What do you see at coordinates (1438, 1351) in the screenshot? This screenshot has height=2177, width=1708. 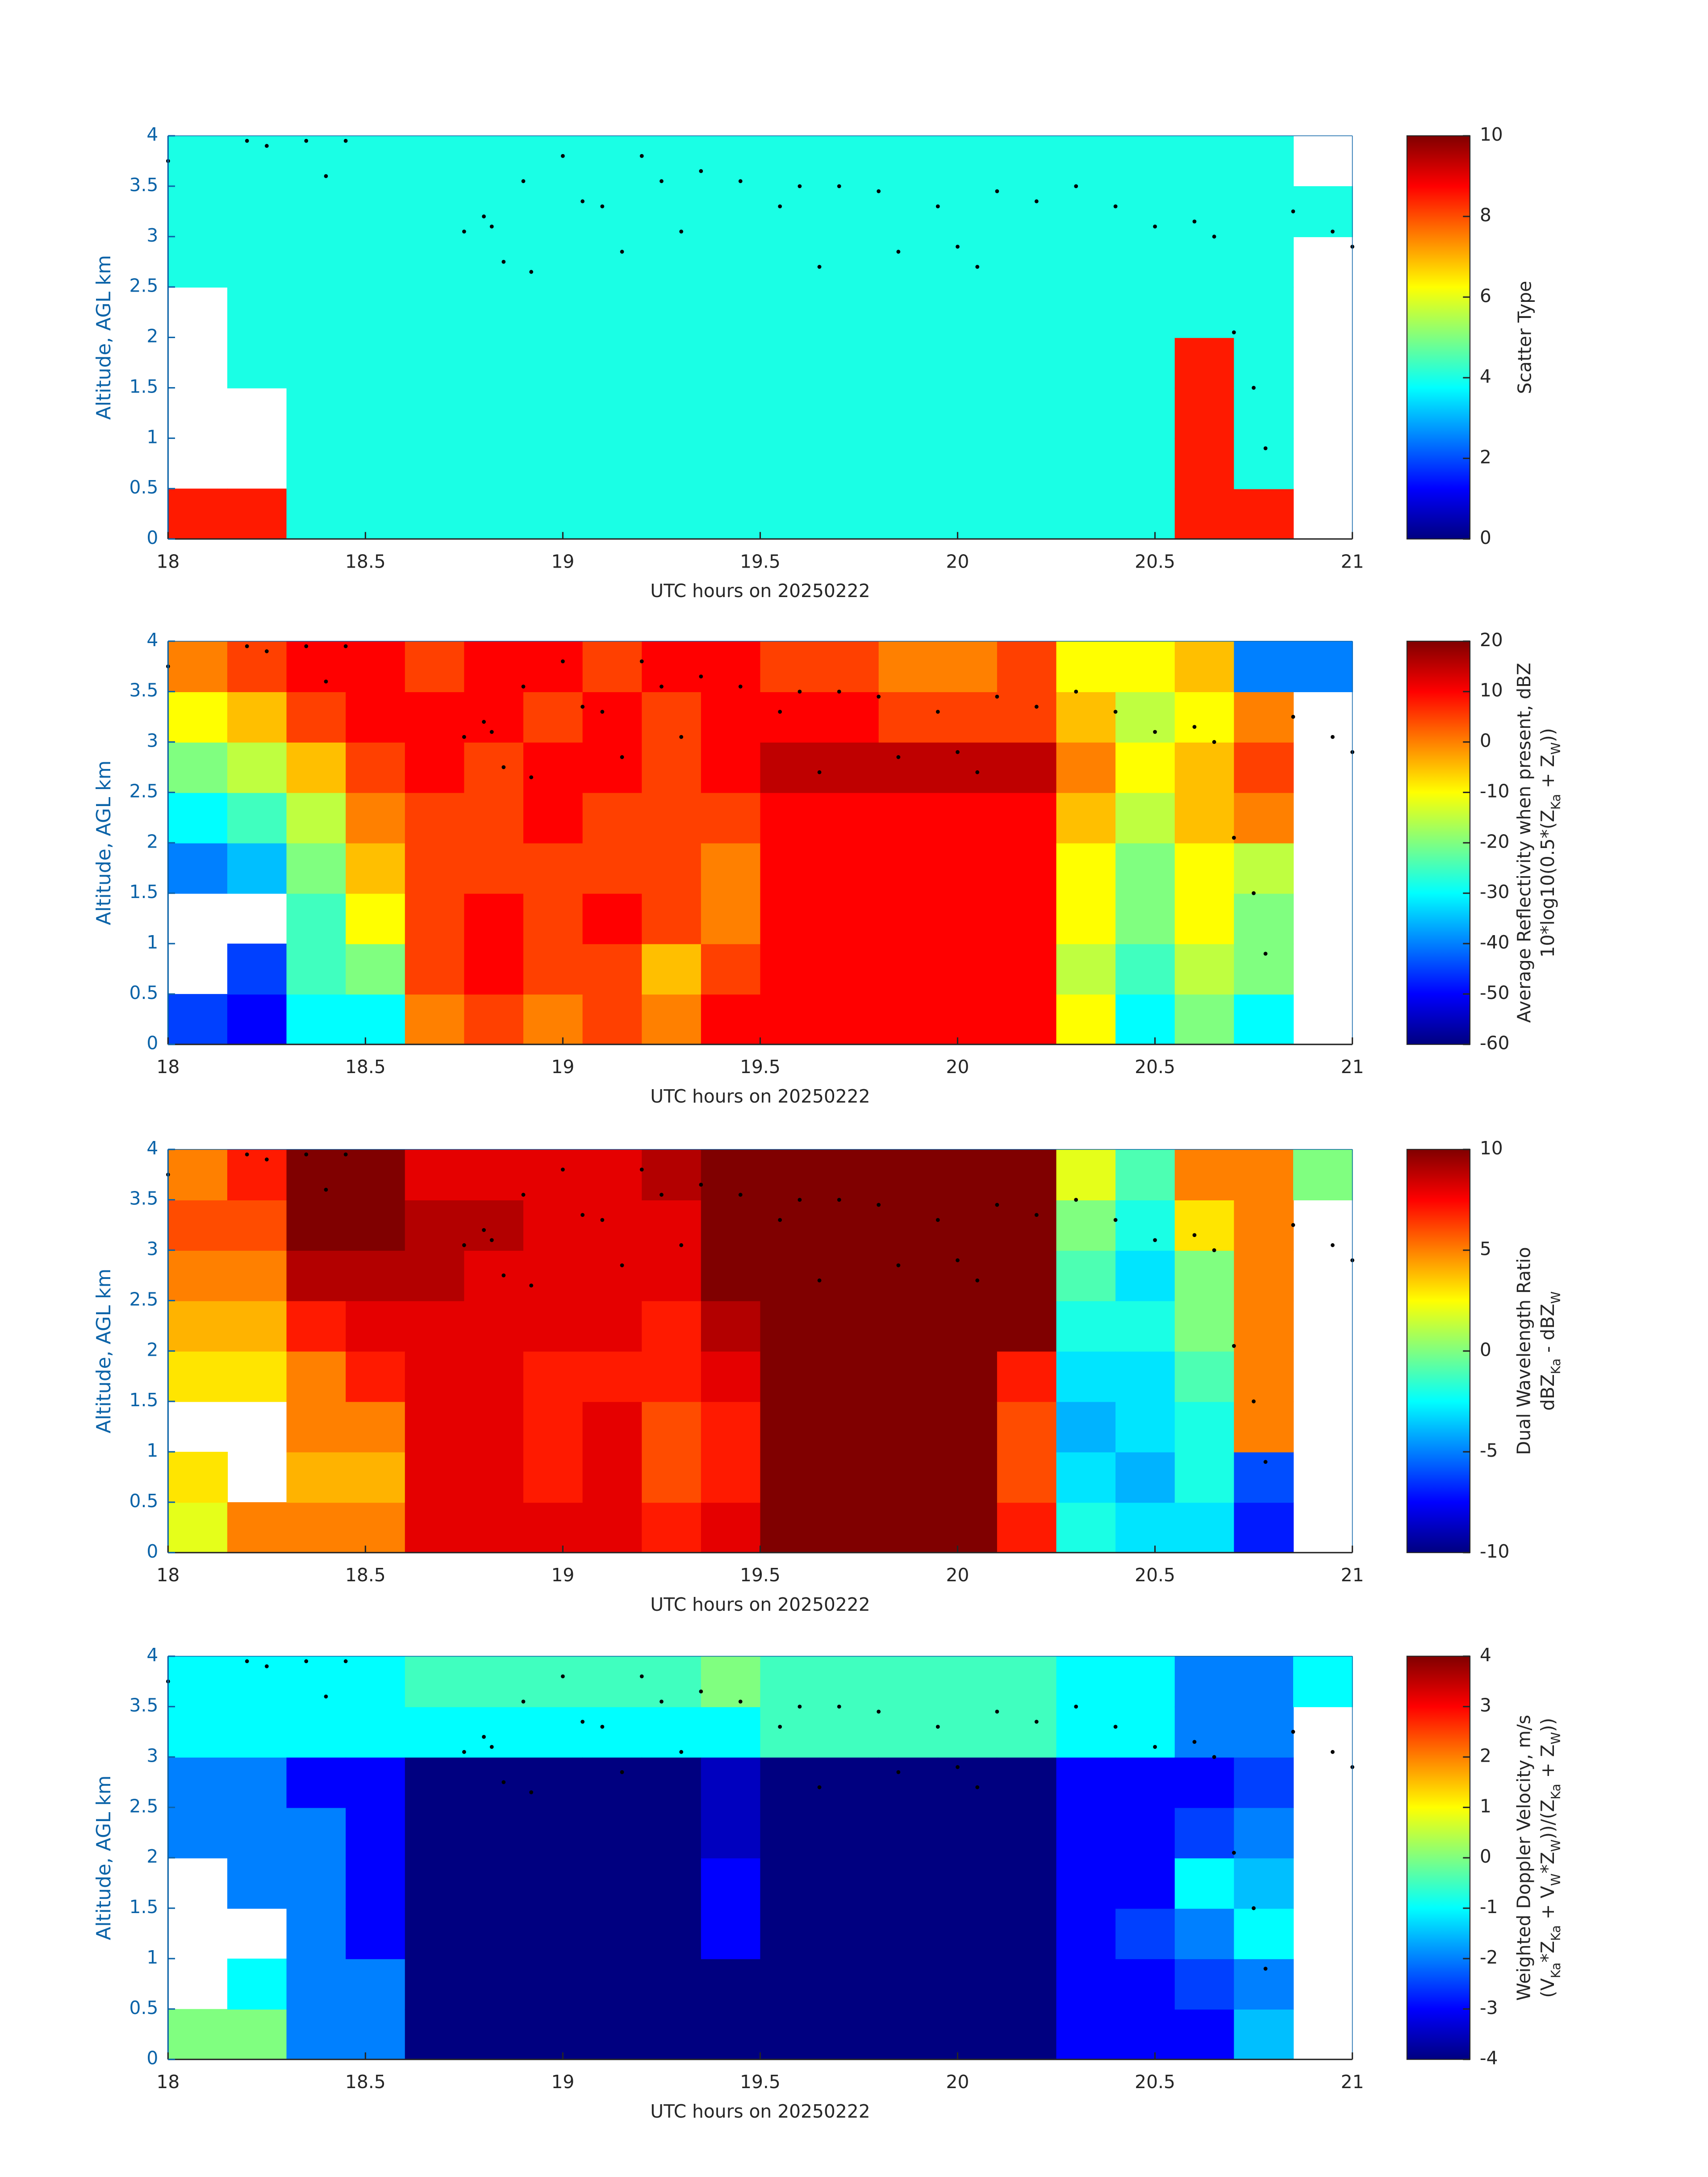 I see `colorbar` at bounding box center [1438, 1351].